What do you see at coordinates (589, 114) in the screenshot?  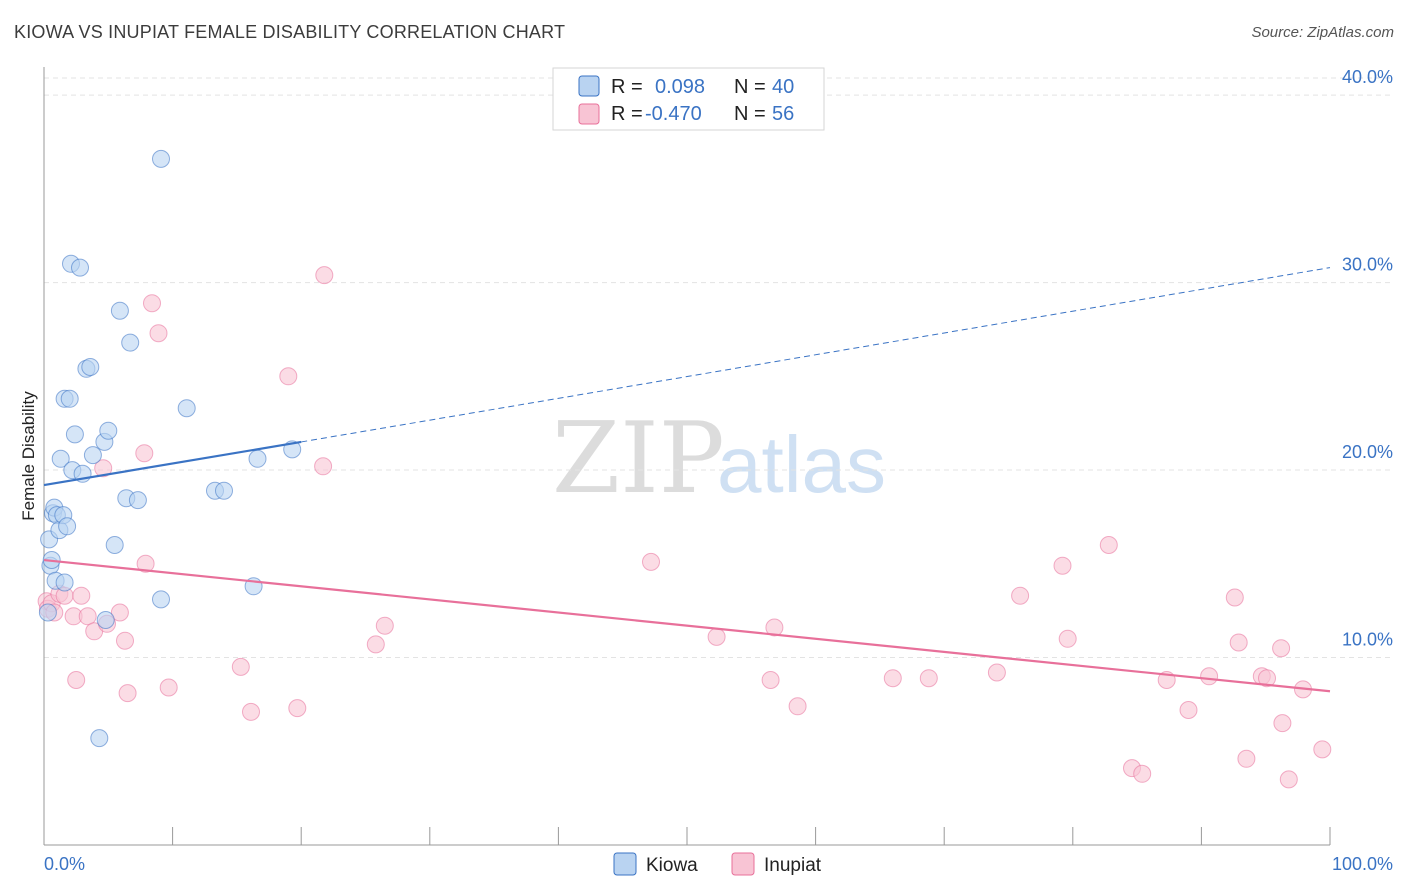 I see `inupiat-legend-swatch` at bounding box center [589, 114].